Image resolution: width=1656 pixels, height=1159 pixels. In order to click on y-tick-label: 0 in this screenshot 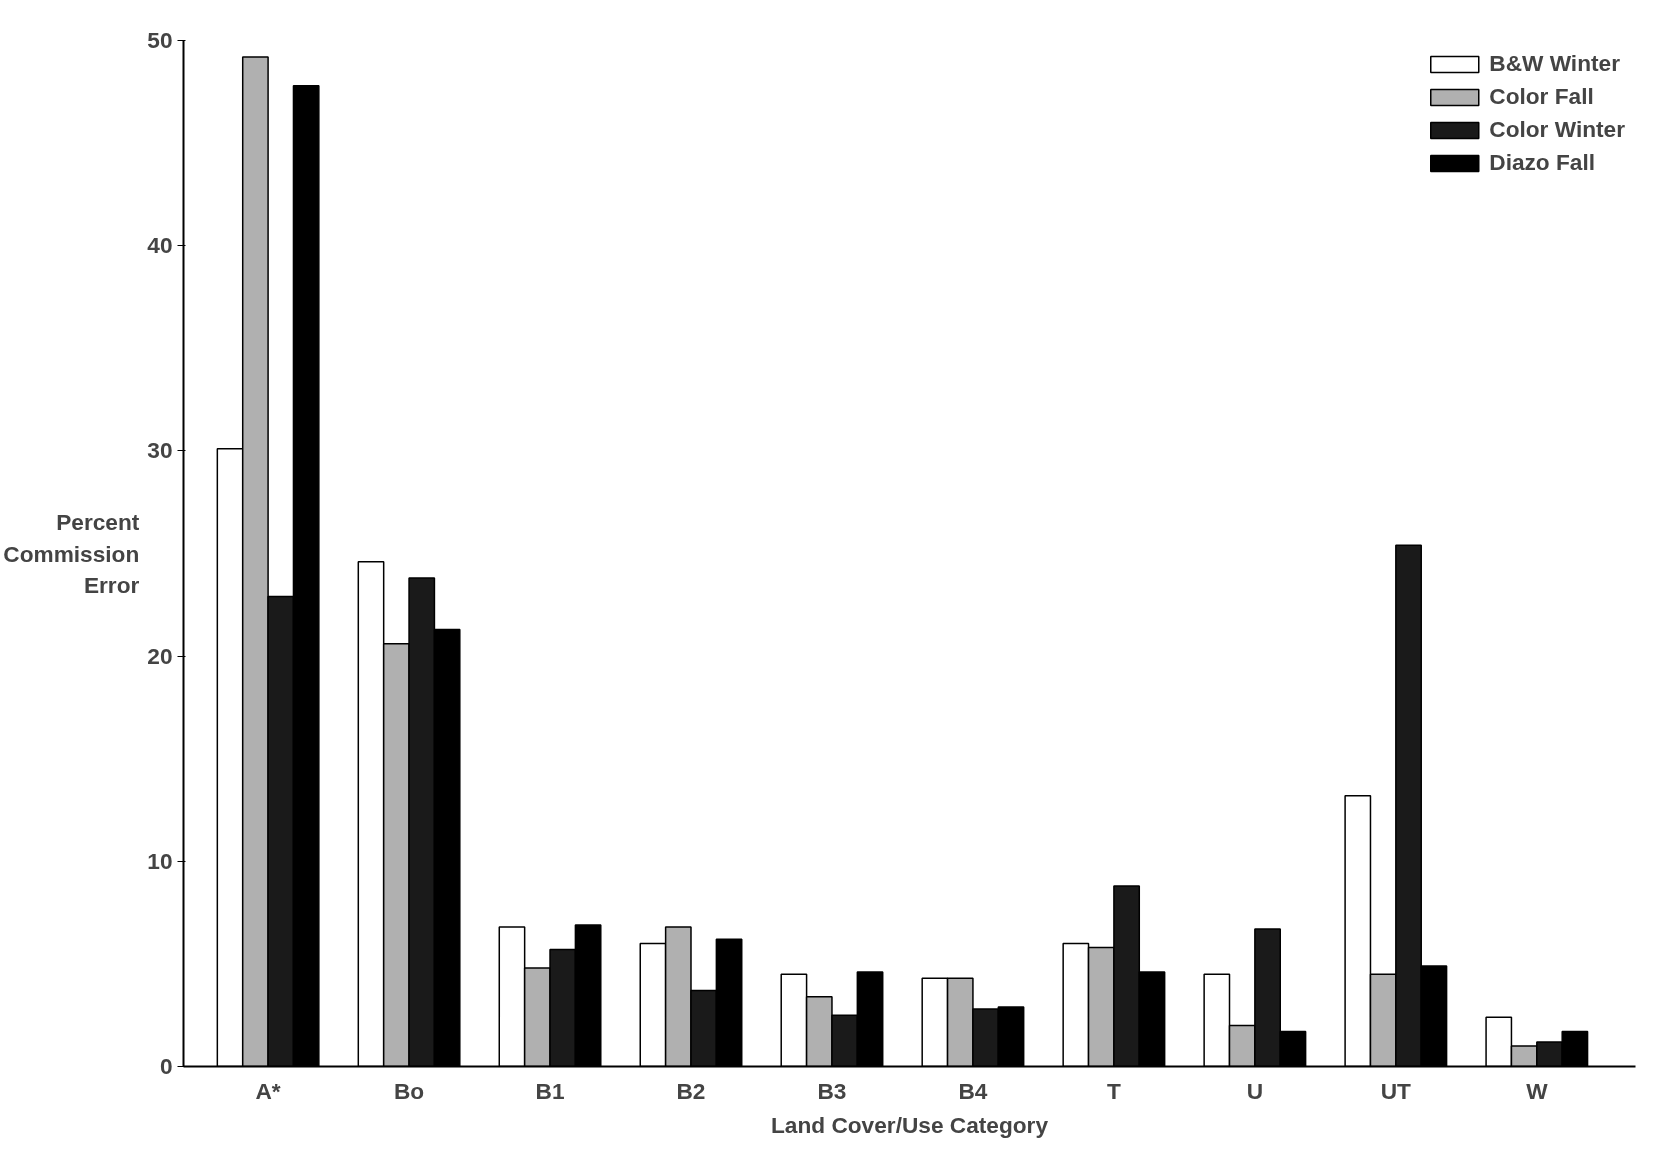, I will do `click(166, 1066)`.